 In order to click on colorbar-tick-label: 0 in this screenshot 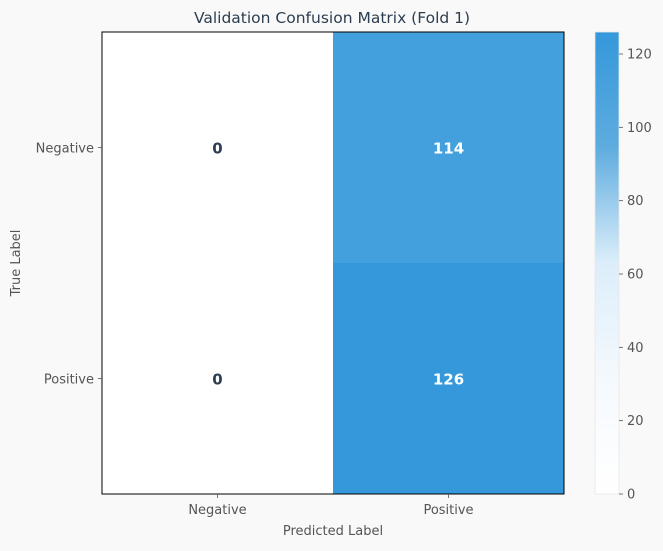, I will do `click(631, 495)`.